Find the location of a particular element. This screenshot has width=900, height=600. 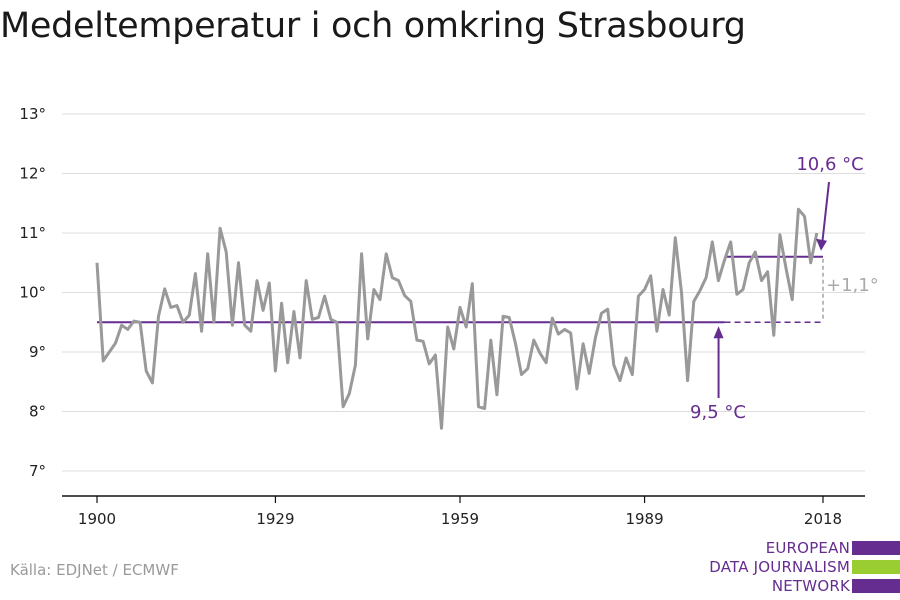

logo-line-1: EUROPEAN is located at coordinates (807, 548).